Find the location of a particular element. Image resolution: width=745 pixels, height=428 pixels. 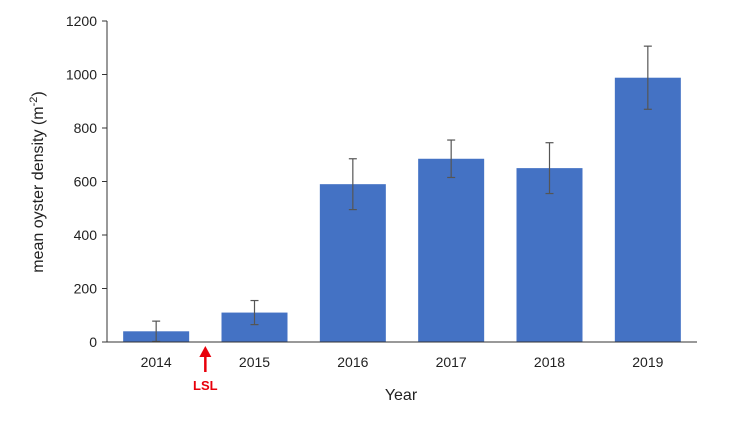

y-axis-label-superscript: -2 is located at coordinates (34, 102).